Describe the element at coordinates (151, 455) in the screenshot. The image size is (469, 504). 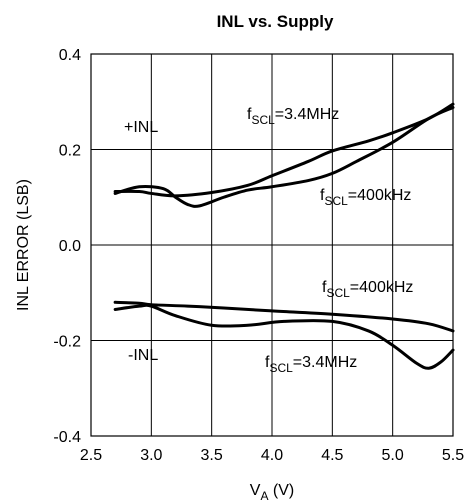
I see `x-tick-label: 3.0` at that location.